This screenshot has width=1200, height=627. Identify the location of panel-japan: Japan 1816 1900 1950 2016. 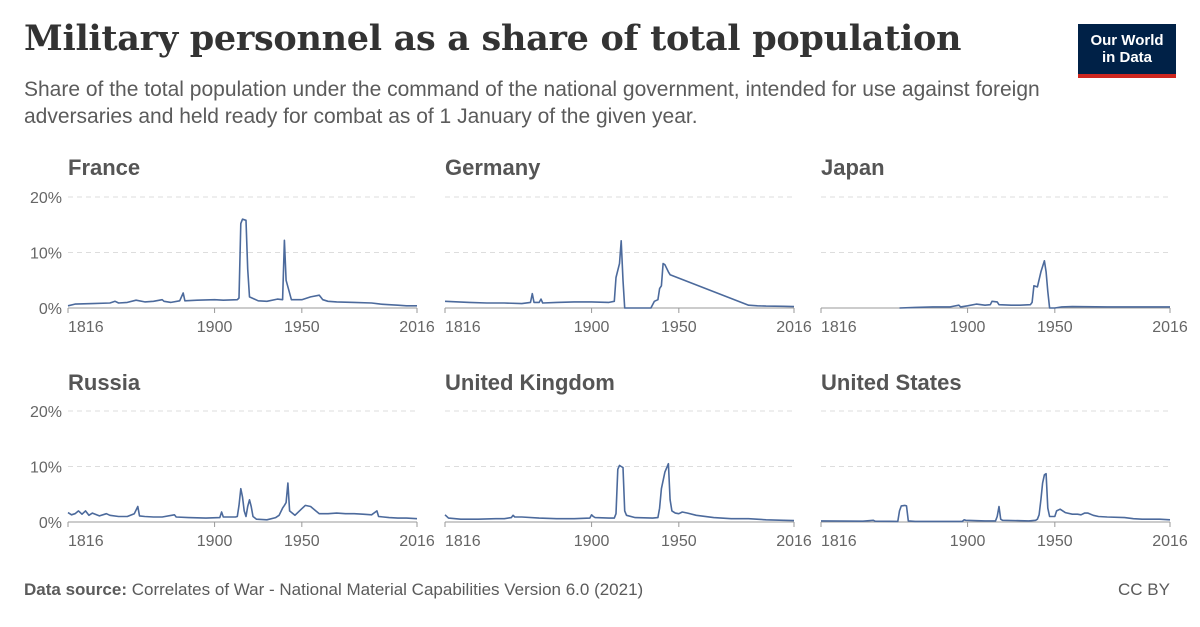
(1004, 245).